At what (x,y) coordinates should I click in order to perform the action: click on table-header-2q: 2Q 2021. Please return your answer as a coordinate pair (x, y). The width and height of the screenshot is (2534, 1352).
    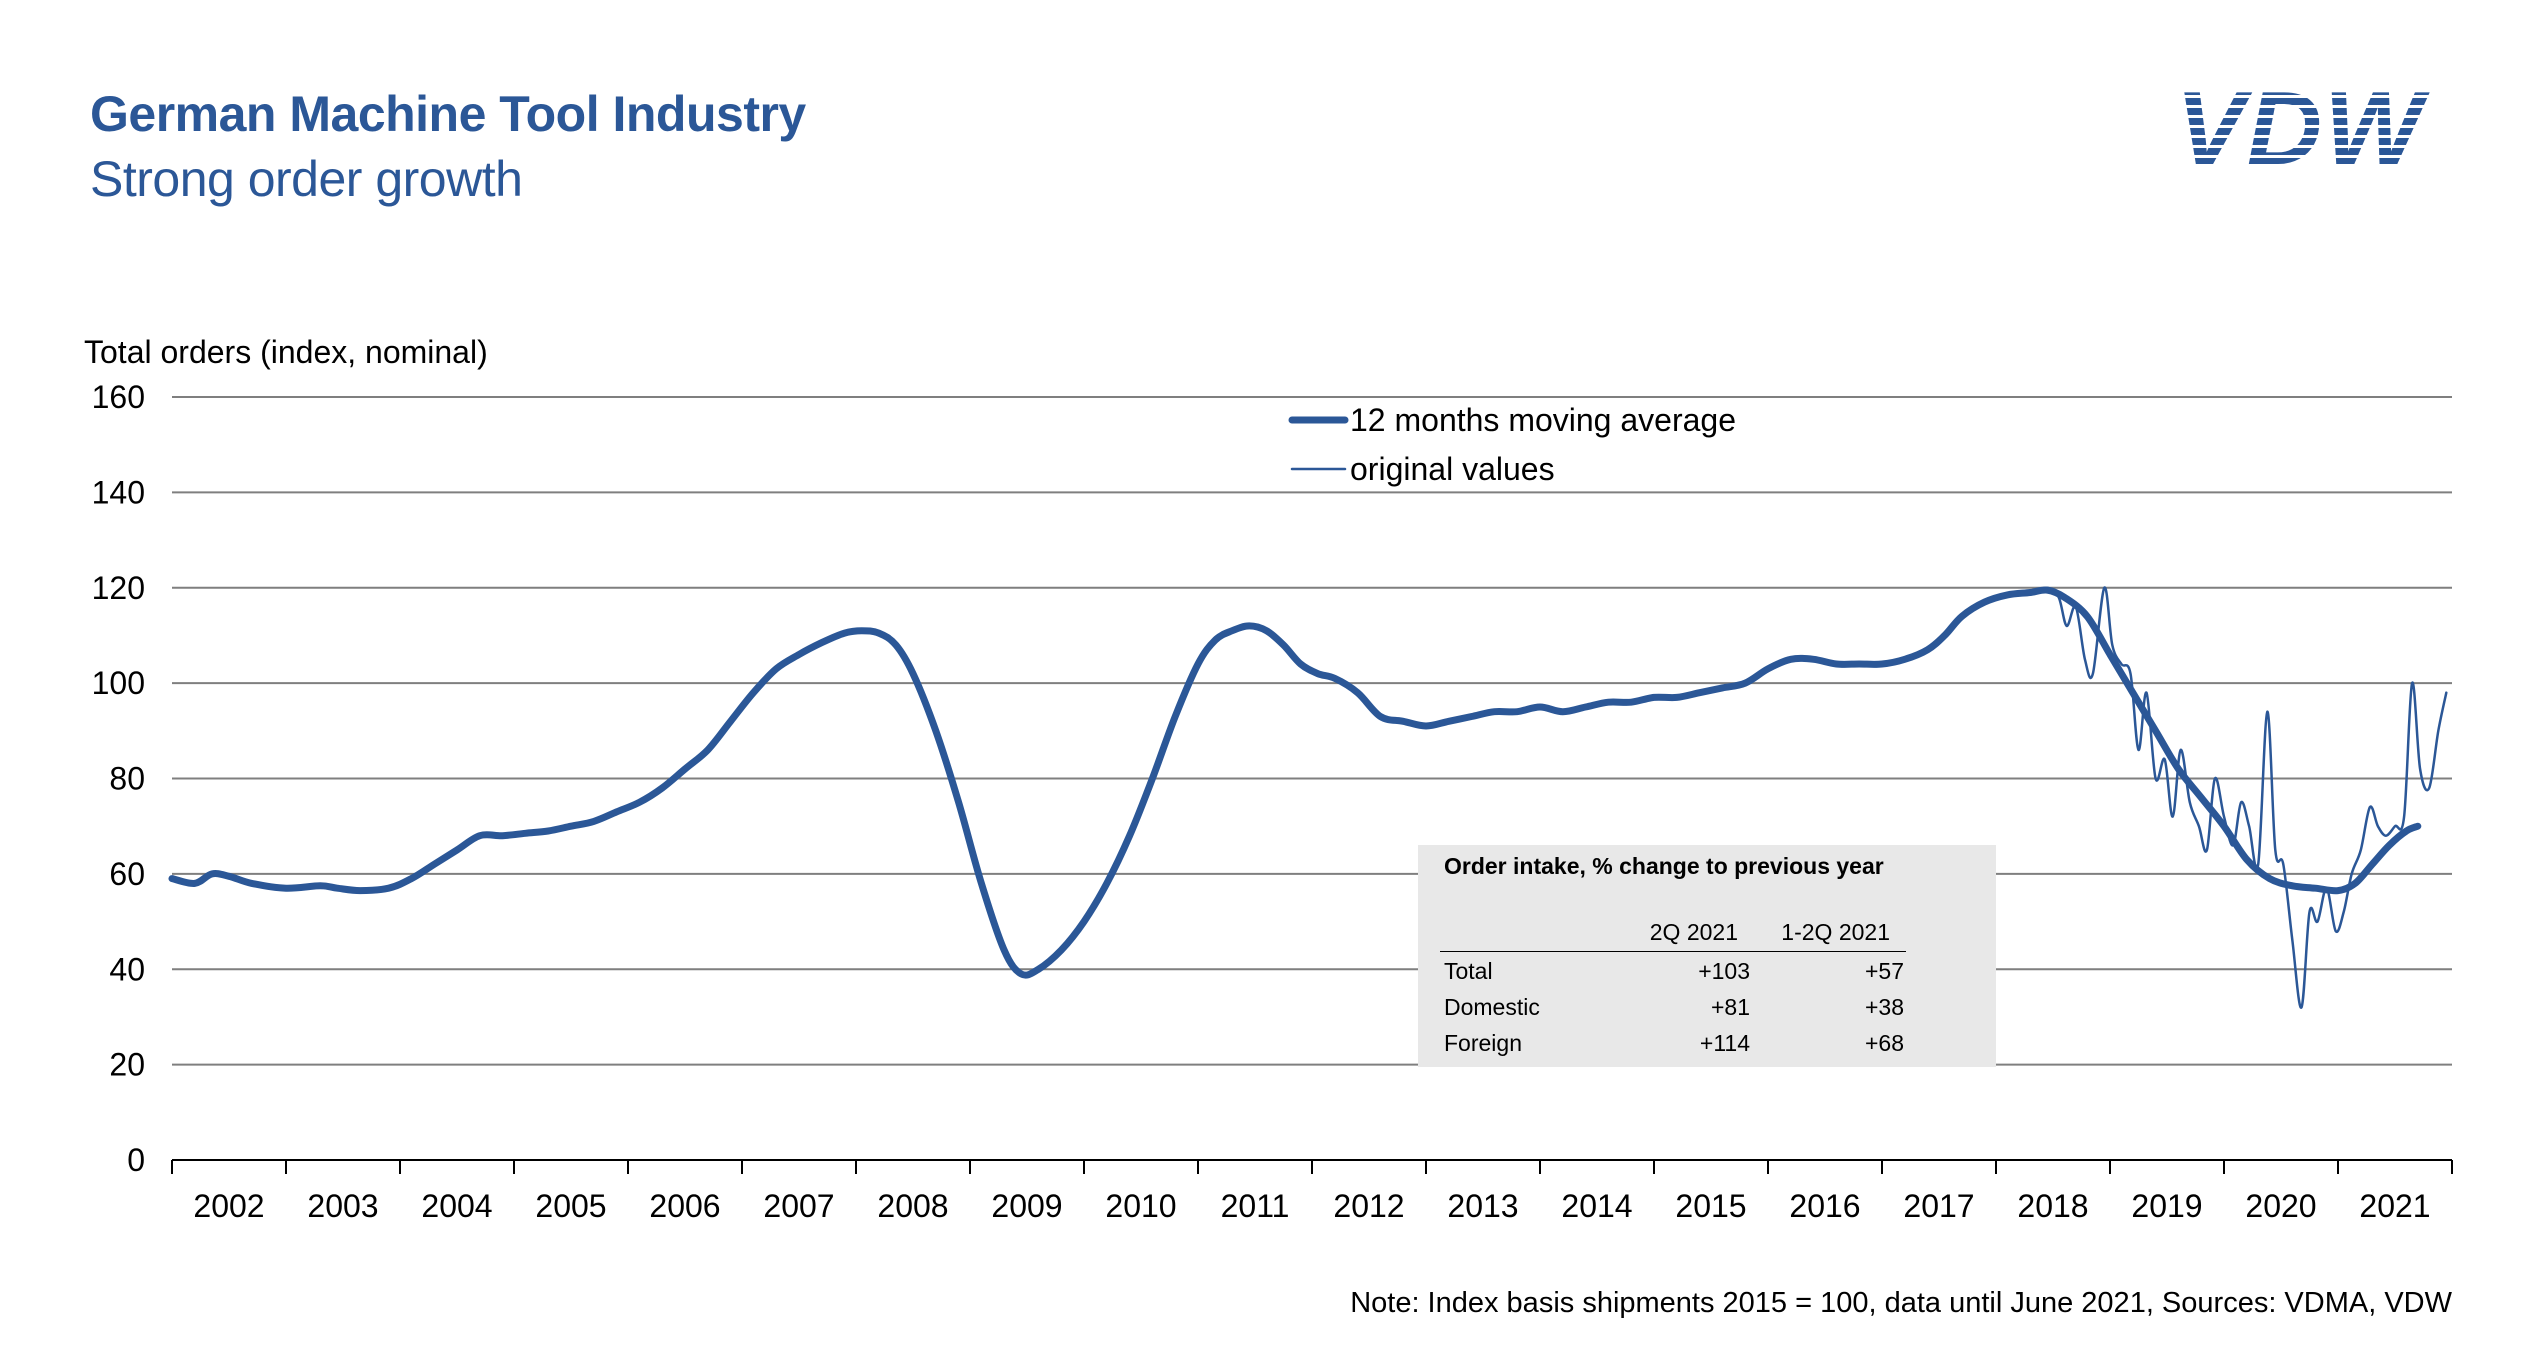
    Looking at the image, I should click on (1693, 932).